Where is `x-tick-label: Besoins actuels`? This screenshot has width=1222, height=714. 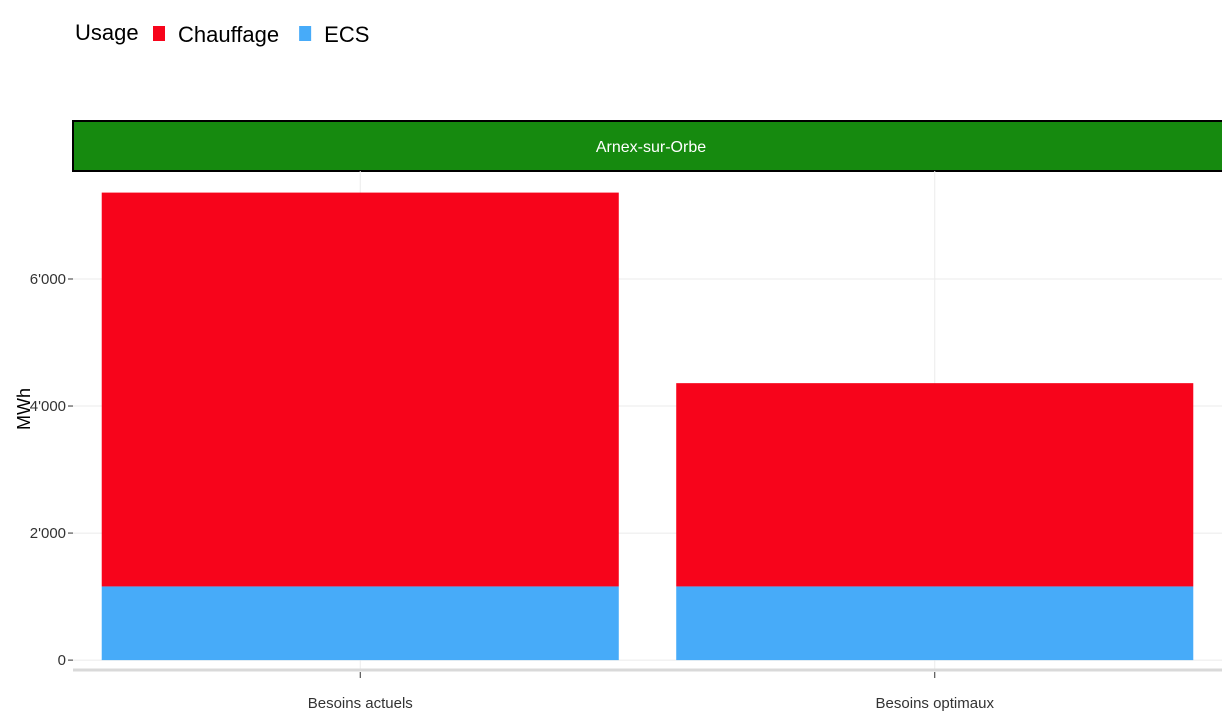
x-tick-label: Besoins actuels is located at coordinates (360, 703).